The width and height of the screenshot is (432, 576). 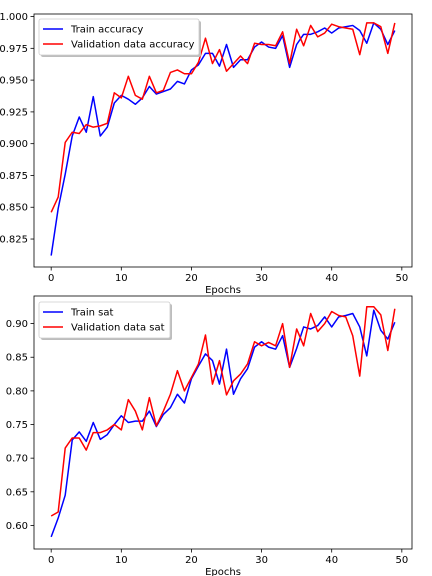 I want to click on y-tick-label: 0.80, so click(x=17, y=391).